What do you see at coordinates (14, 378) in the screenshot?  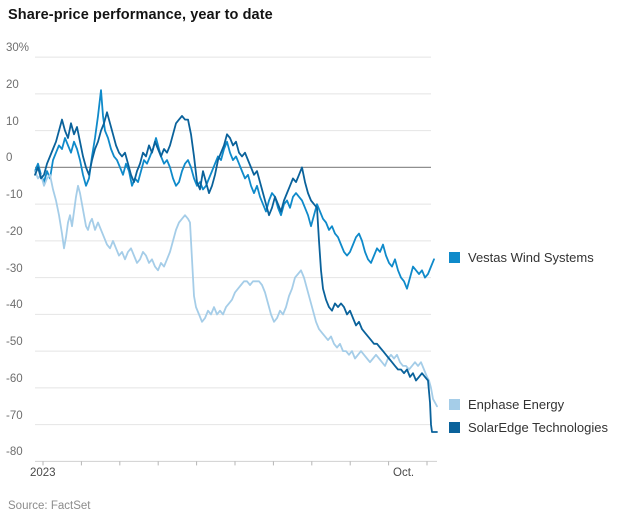 I see `y-axis-label: -60` at bounding box center [14, 378].